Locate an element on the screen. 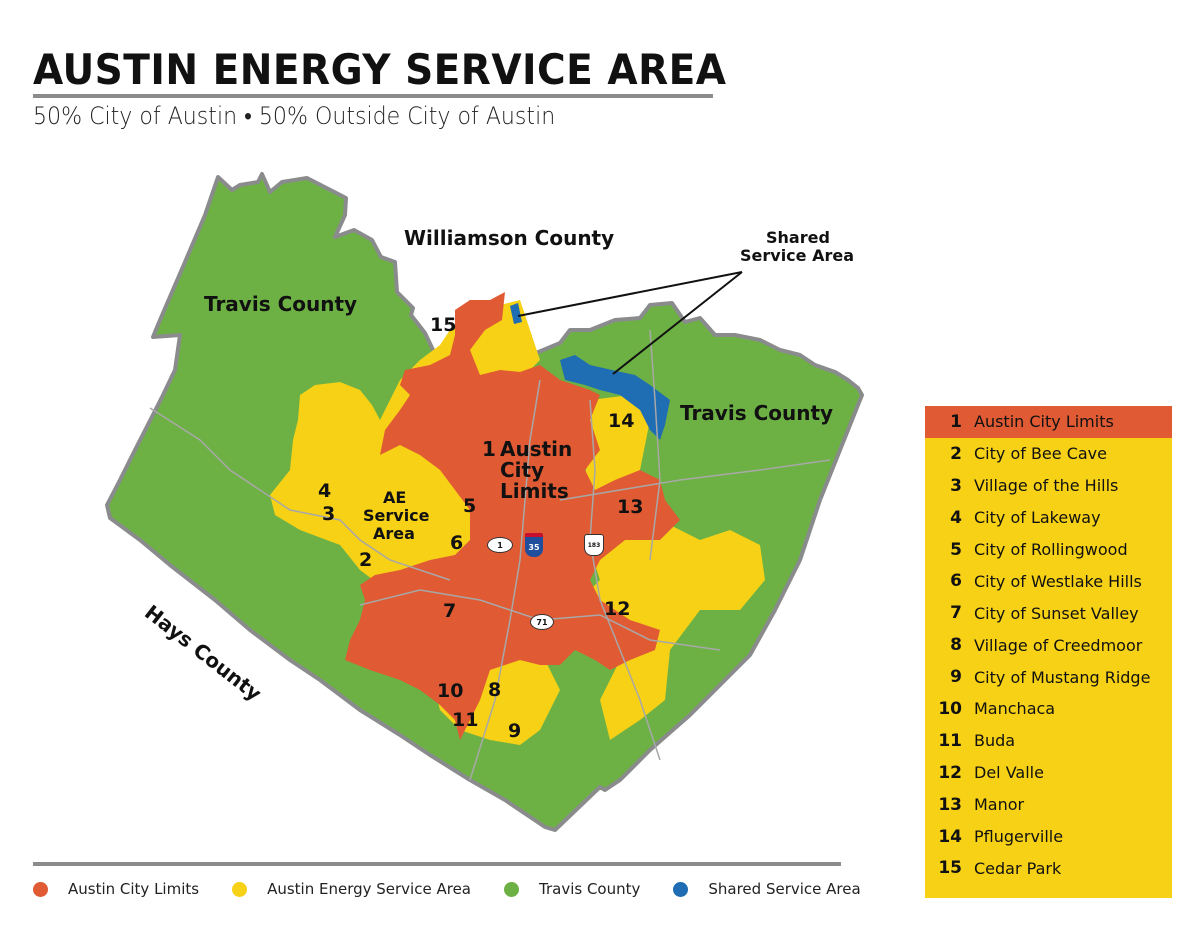 The height and width of the screenshot is (927, 1200). key-row-1: 1 Austin City Limits is located at coordinates (1048, 422).